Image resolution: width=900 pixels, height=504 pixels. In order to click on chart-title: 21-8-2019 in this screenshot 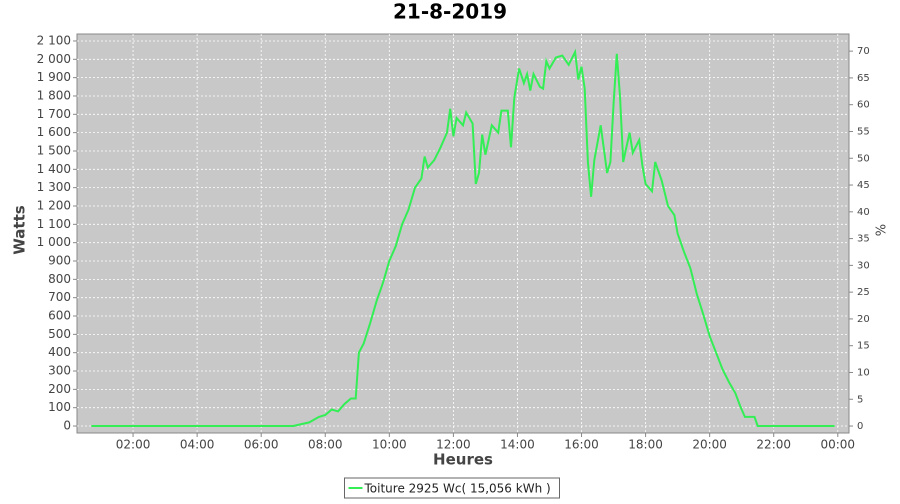, I will do `click(450, 12)`.